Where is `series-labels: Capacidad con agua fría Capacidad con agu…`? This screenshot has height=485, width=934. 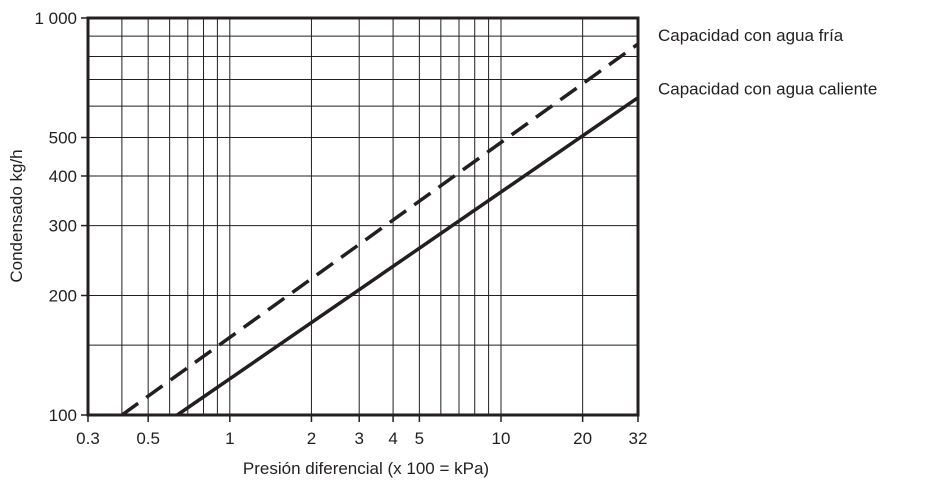 series-labels: Capacidad con agua fría Capacidad con agu… is located at coordinates (767, 62).